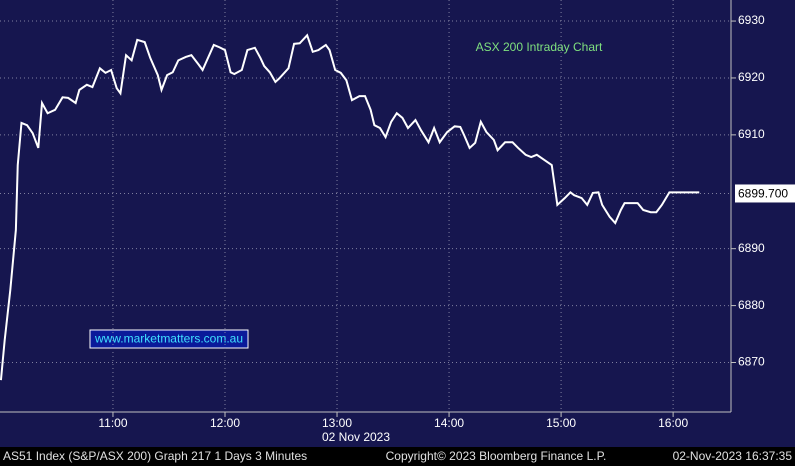 This screenshot has width=795, height=466. What do you see at coordinates (539, 47) in the screenshot?
I see `chart-title: ASX 200 Intraday Chart` at bounding box center [539, 47].